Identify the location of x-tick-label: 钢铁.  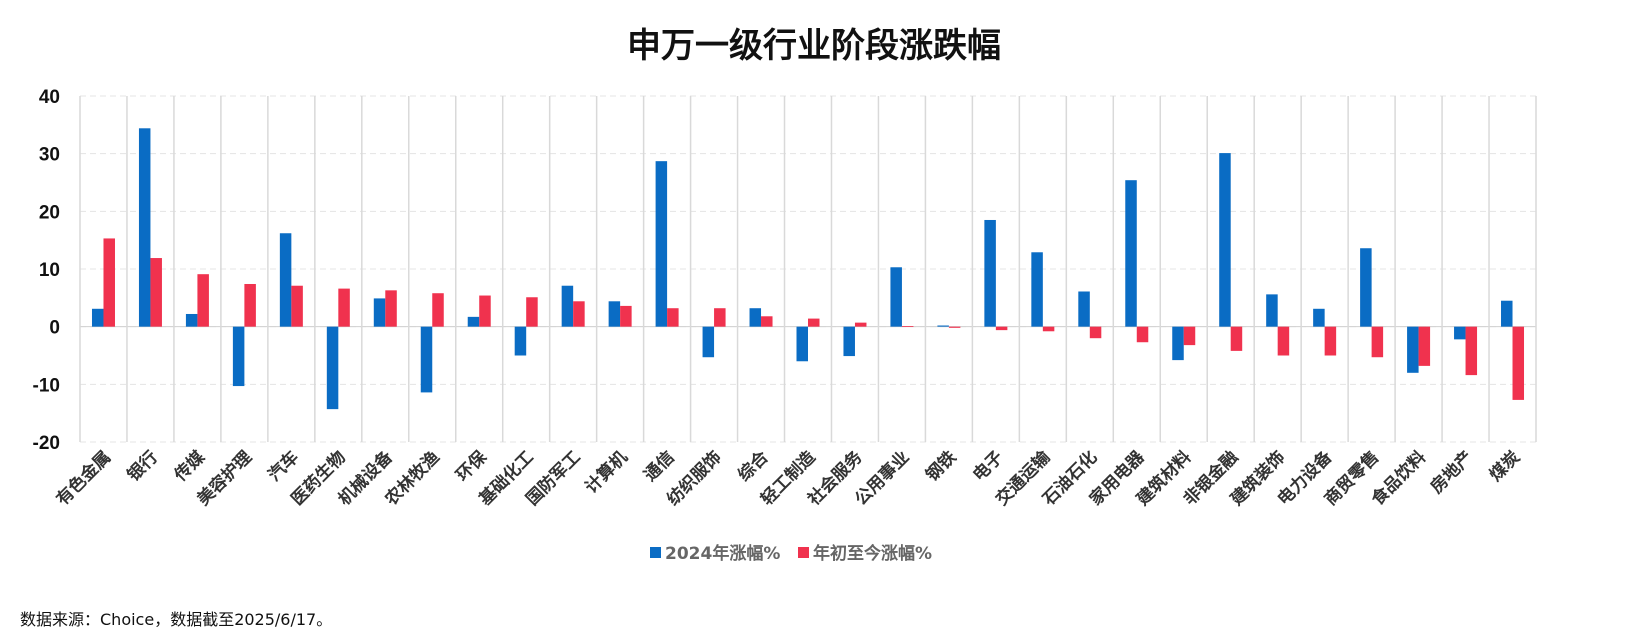
(941, 466).